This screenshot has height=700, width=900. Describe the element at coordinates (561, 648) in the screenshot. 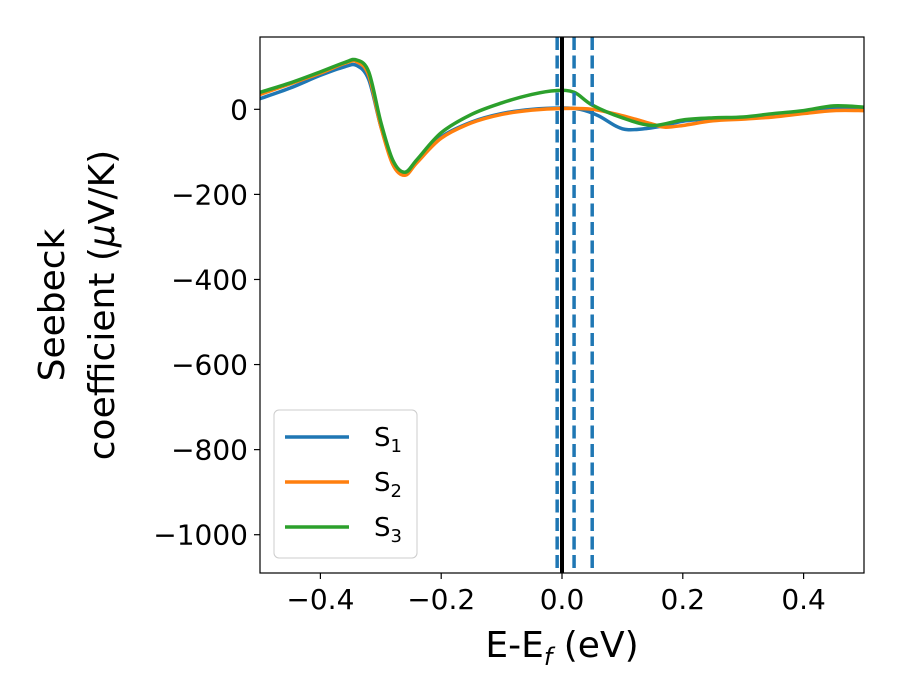

I see `x-axis-label: E-Ef (eV)` at that location.